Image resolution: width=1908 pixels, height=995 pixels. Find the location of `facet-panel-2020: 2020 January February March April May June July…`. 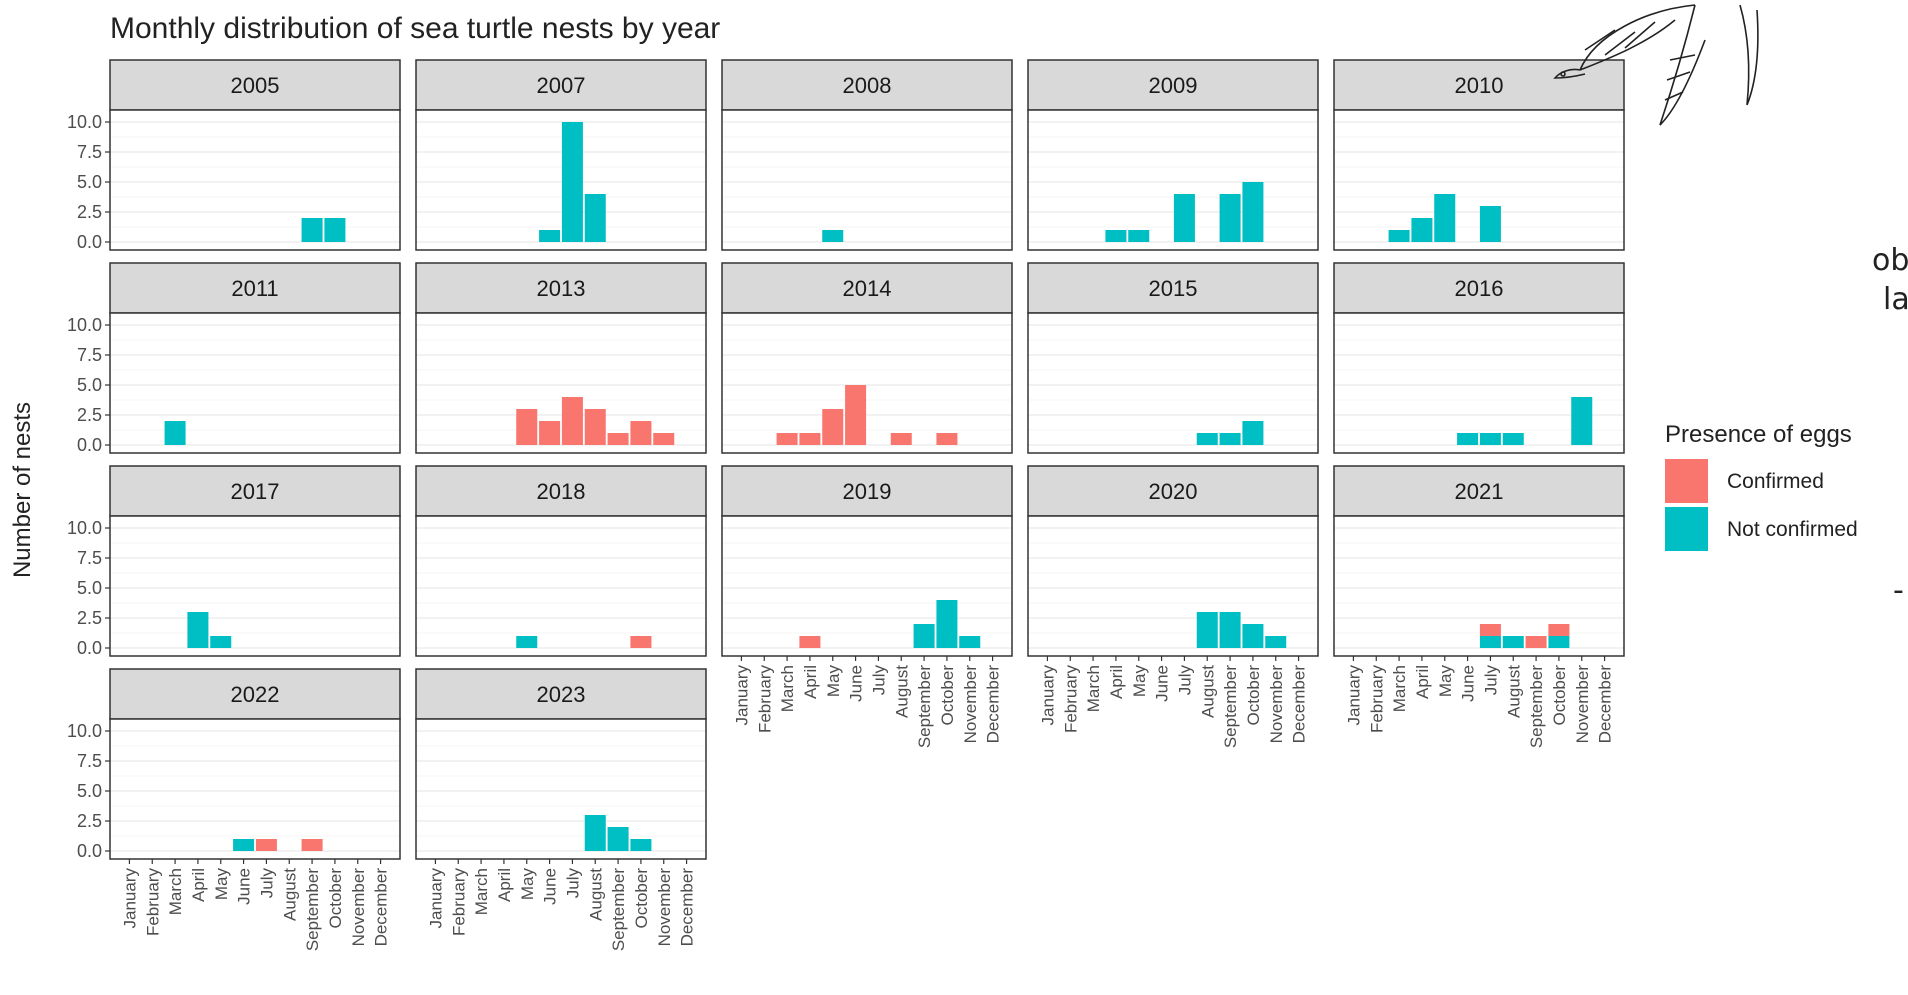

facet-panel-2020: 2020 January February March April May June July… is located at coordinates (1173, 606).